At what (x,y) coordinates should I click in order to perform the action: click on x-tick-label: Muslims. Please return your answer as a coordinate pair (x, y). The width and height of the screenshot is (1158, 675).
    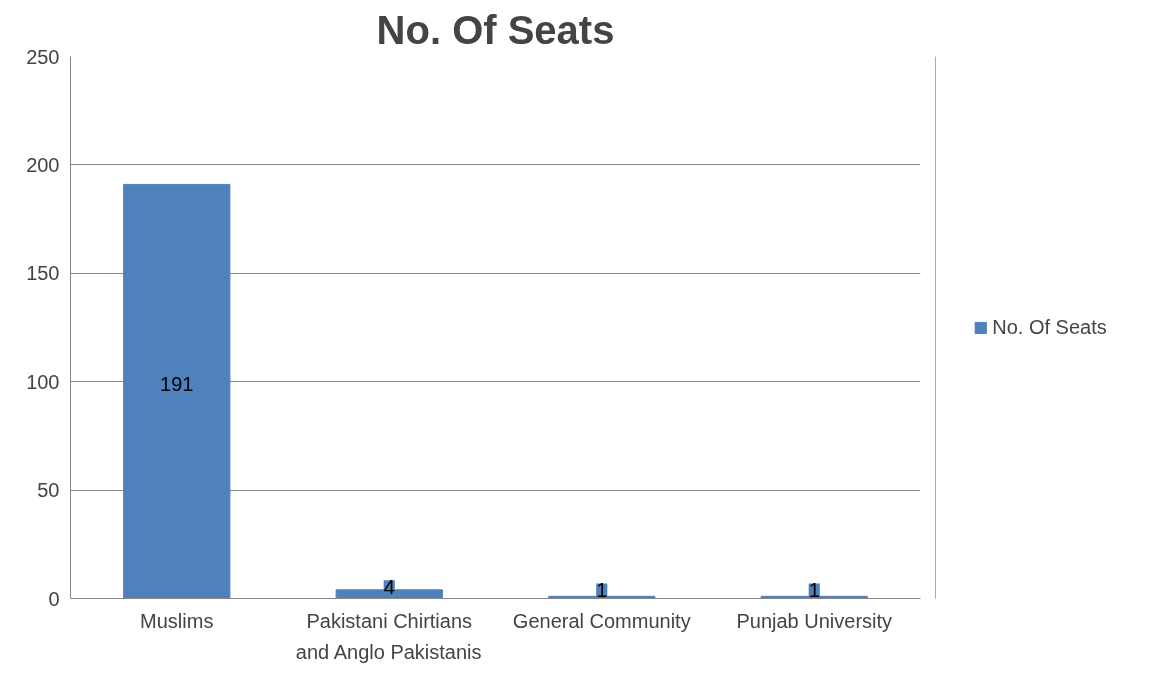
    Looking at the image, I should click on (177, 620).